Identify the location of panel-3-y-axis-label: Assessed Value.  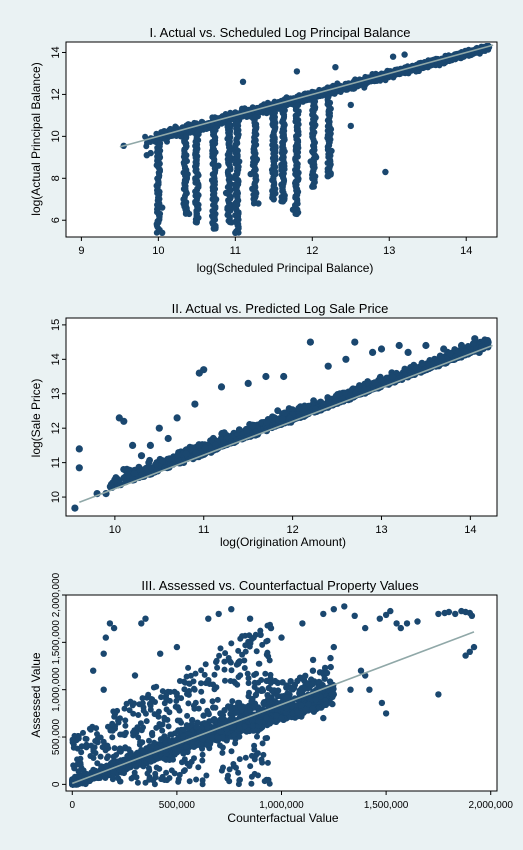
(36, 694).